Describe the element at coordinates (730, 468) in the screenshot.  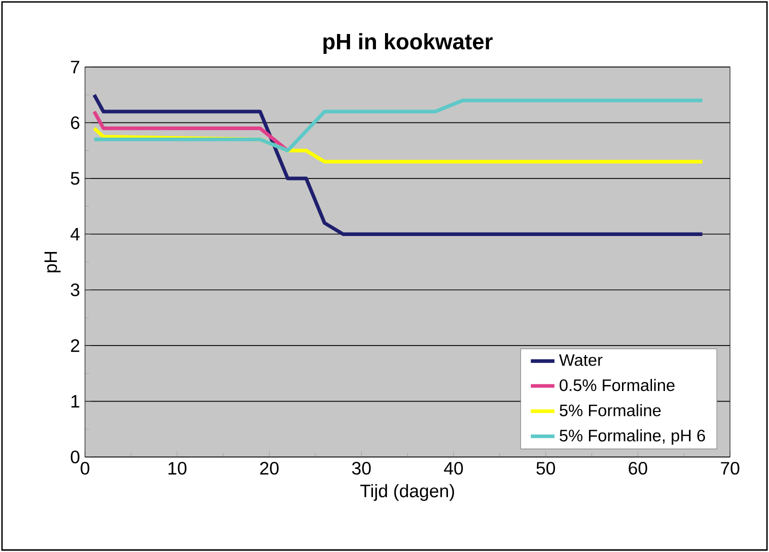
I see `x-tick-label: 70` at that location.